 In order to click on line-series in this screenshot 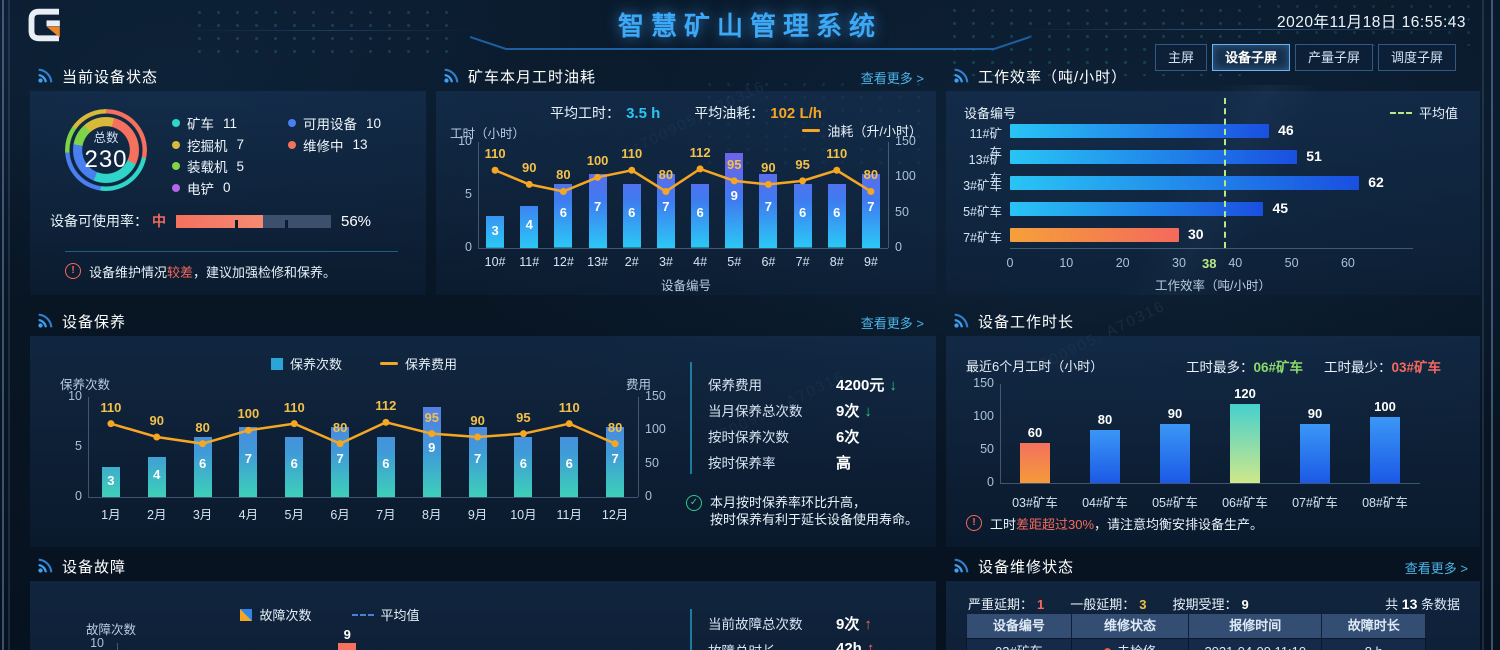, I will do `click(683, 180)`.